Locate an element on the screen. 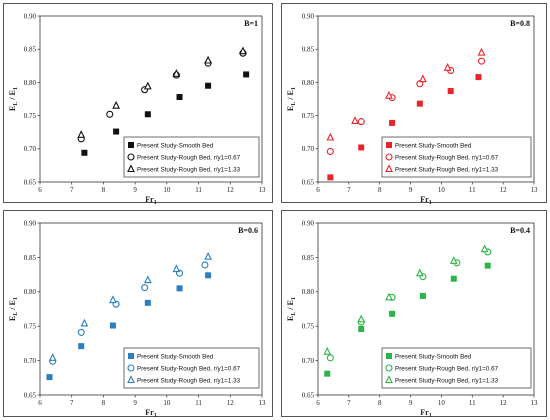 The width and height of the screenshot is (550, 420). x-tick-label: 10 is located at coordinates (442, 190).